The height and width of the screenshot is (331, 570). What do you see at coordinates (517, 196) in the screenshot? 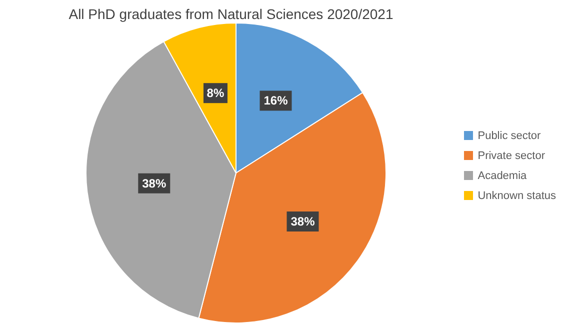
I see `legend-label: Unknown status` at bounding box center [517, 196].